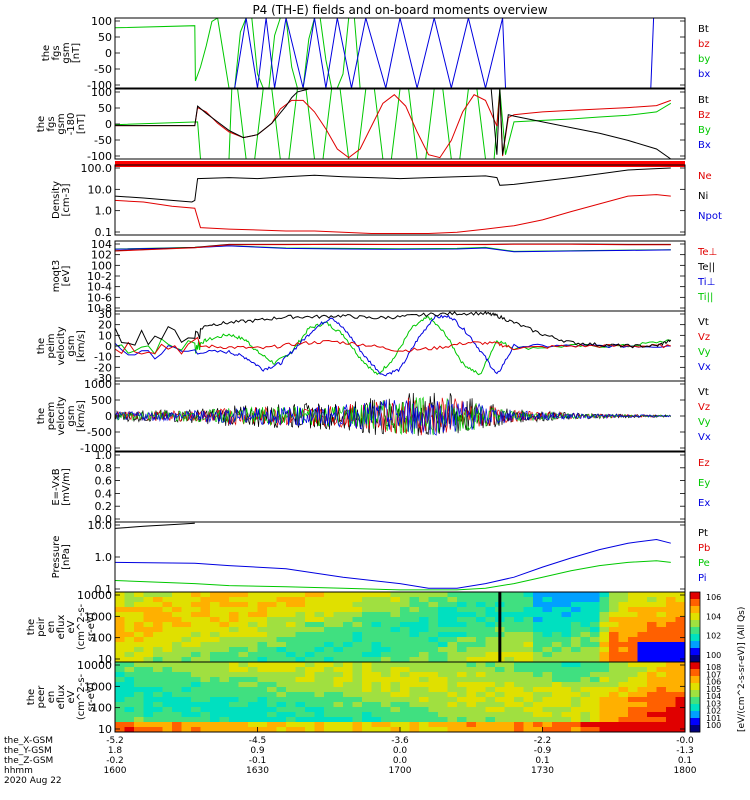 The image size is (750, 800). What do you see at coordinates (97, 168) in the screenshot?
I see `y-tick-label: 100.0` at bounding box center [97, 168].